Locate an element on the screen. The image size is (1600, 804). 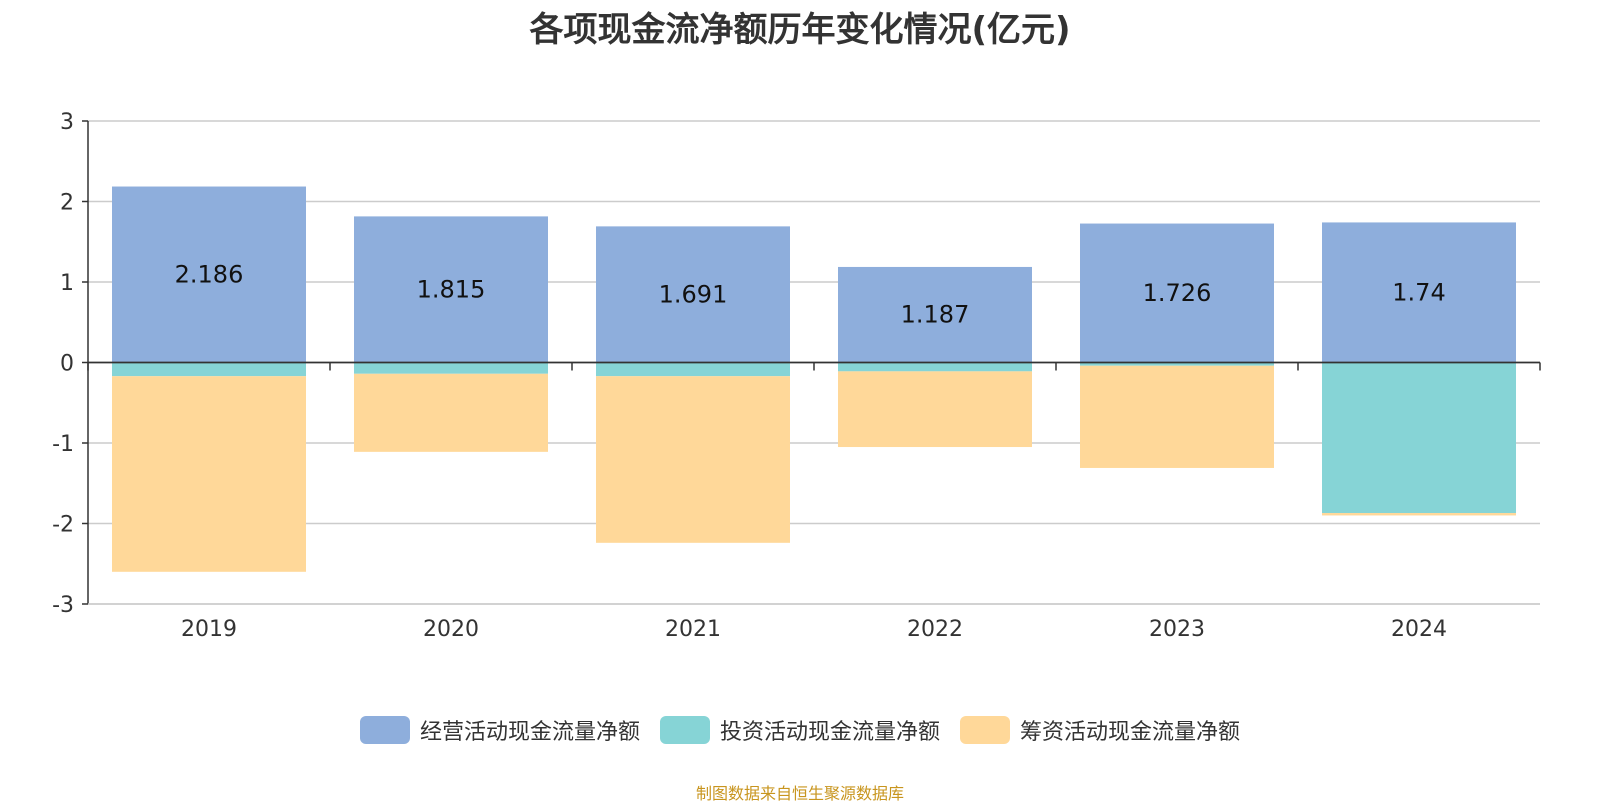
x-tick-label-2019: 2019 is located at coordinates (209, 629).